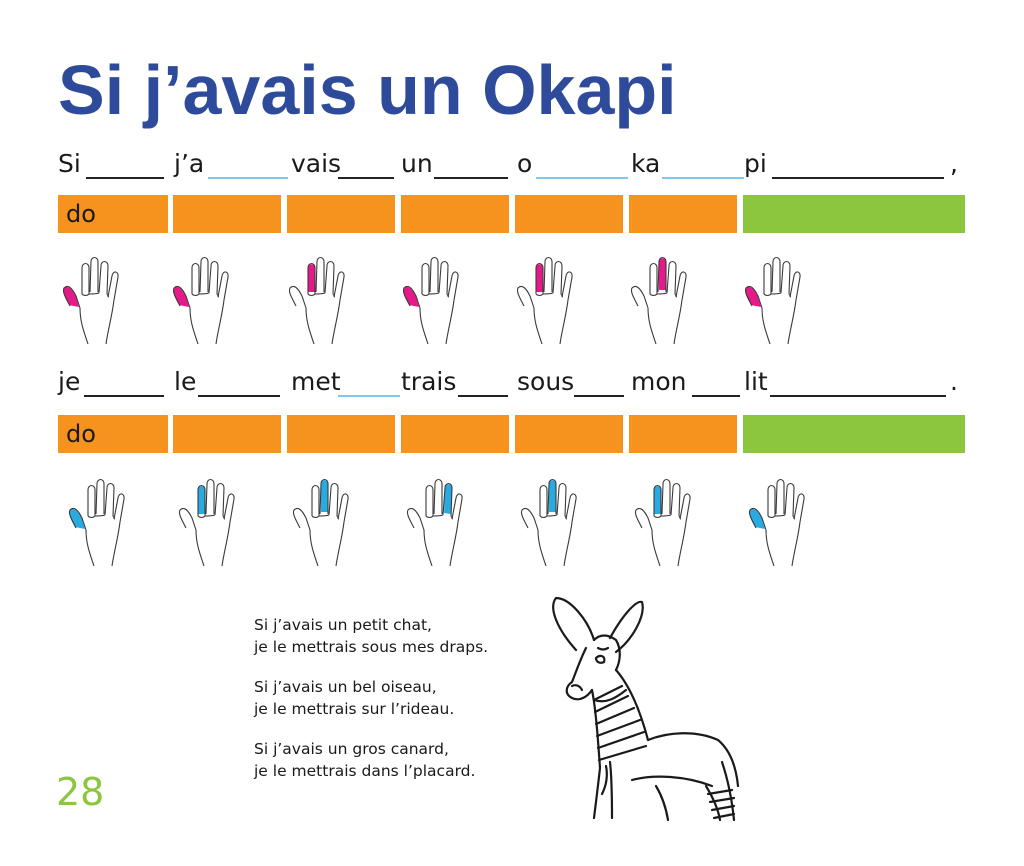 This screenshot has height=866, width=1024. What do you see at coordinates (354, 709) in the screenshot?
I see `verse-line: je le mettrais sur l’rideau.` at bounding box center [354, 709].